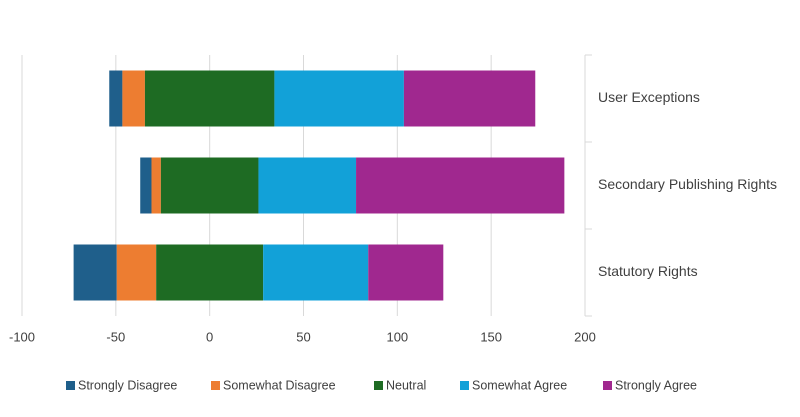 The width and height of the screenshot is (800, 417). Describe the element at coordinates (397, 336) in the screenshot. I see `x-tick-label: 100` at that location.